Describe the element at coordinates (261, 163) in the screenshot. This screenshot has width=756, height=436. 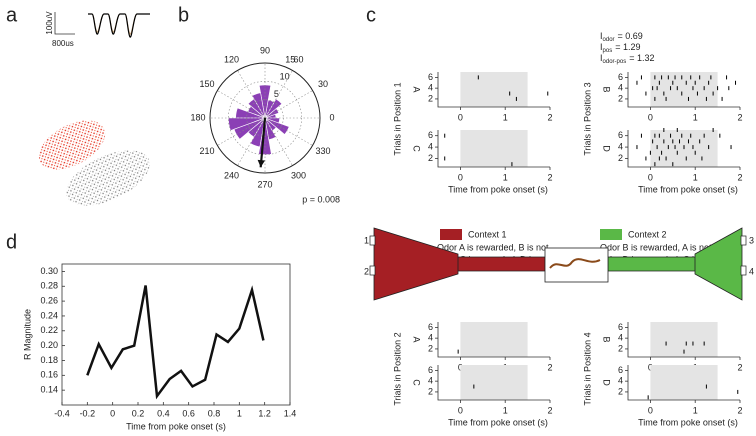
I see `arrow-head` at that location.